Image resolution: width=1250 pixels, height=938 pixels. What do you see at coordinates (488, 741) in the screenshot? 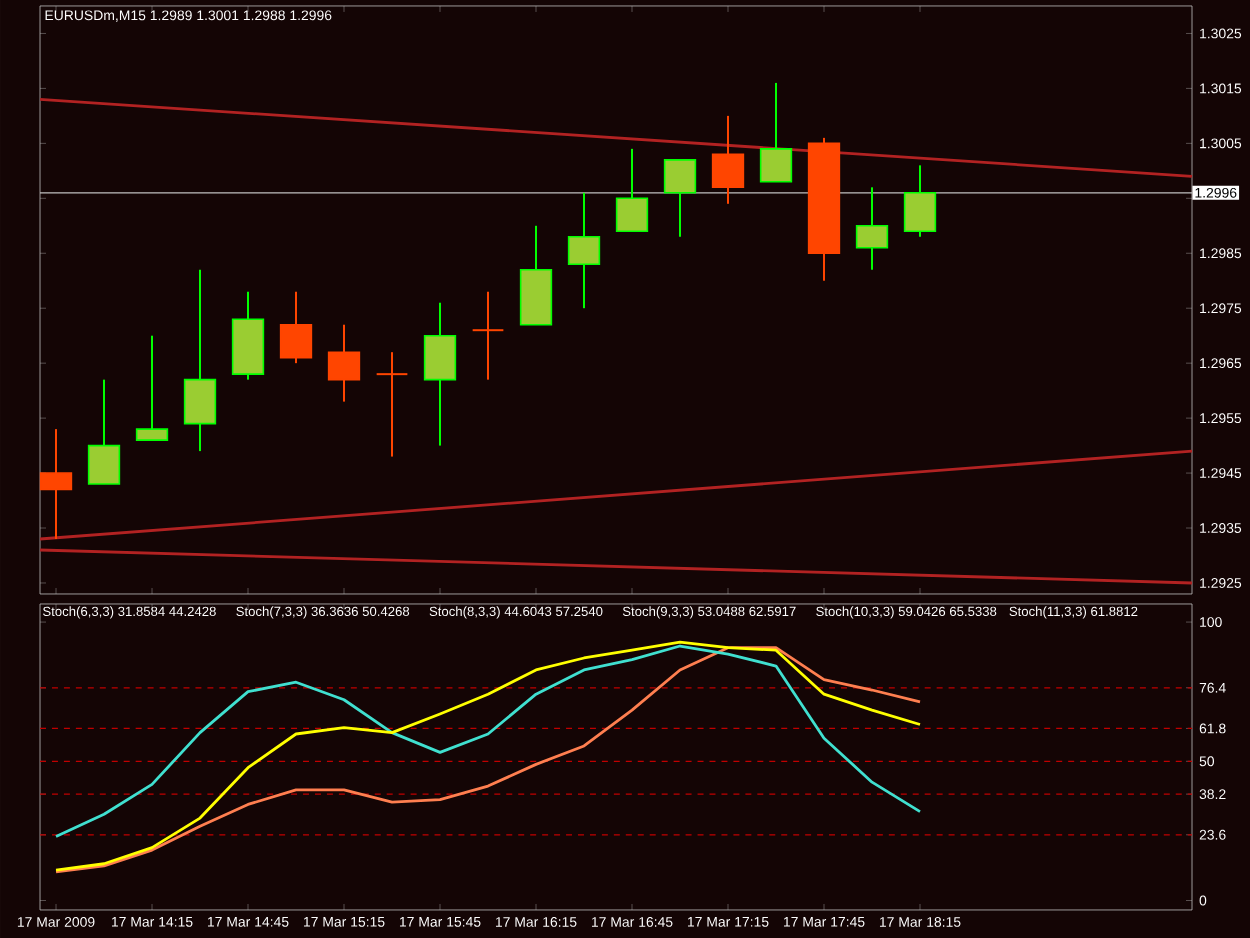
I see `line-series` at bounding box center [488, 741].